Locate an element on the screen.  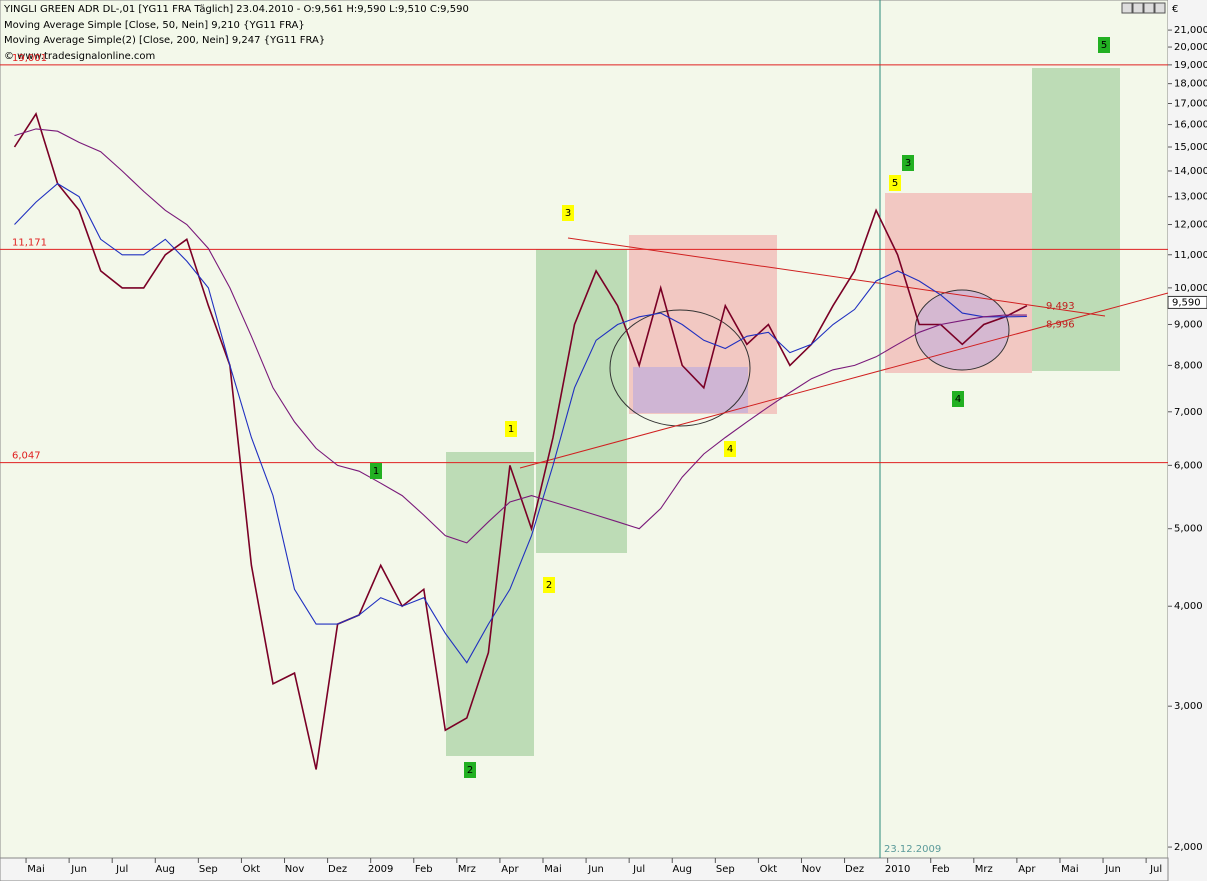
level-label: 19,001 is located at coordinates (29, 58).